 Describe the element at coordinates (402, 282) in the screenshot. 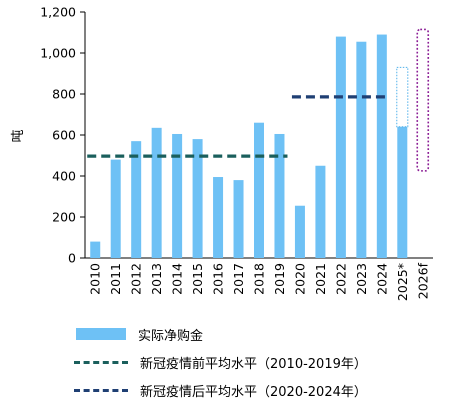

I see `x-tick-label-2025: 2025*` at that location.